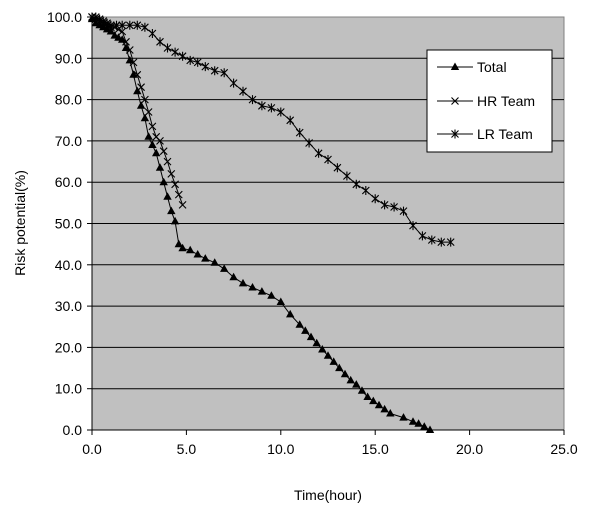 This screenshot has width=592, height=512. What do you see at coordinates (68, 141) in the screenshot?
I see `y-tick-label: 70.0` at bounding box center [68, 141].